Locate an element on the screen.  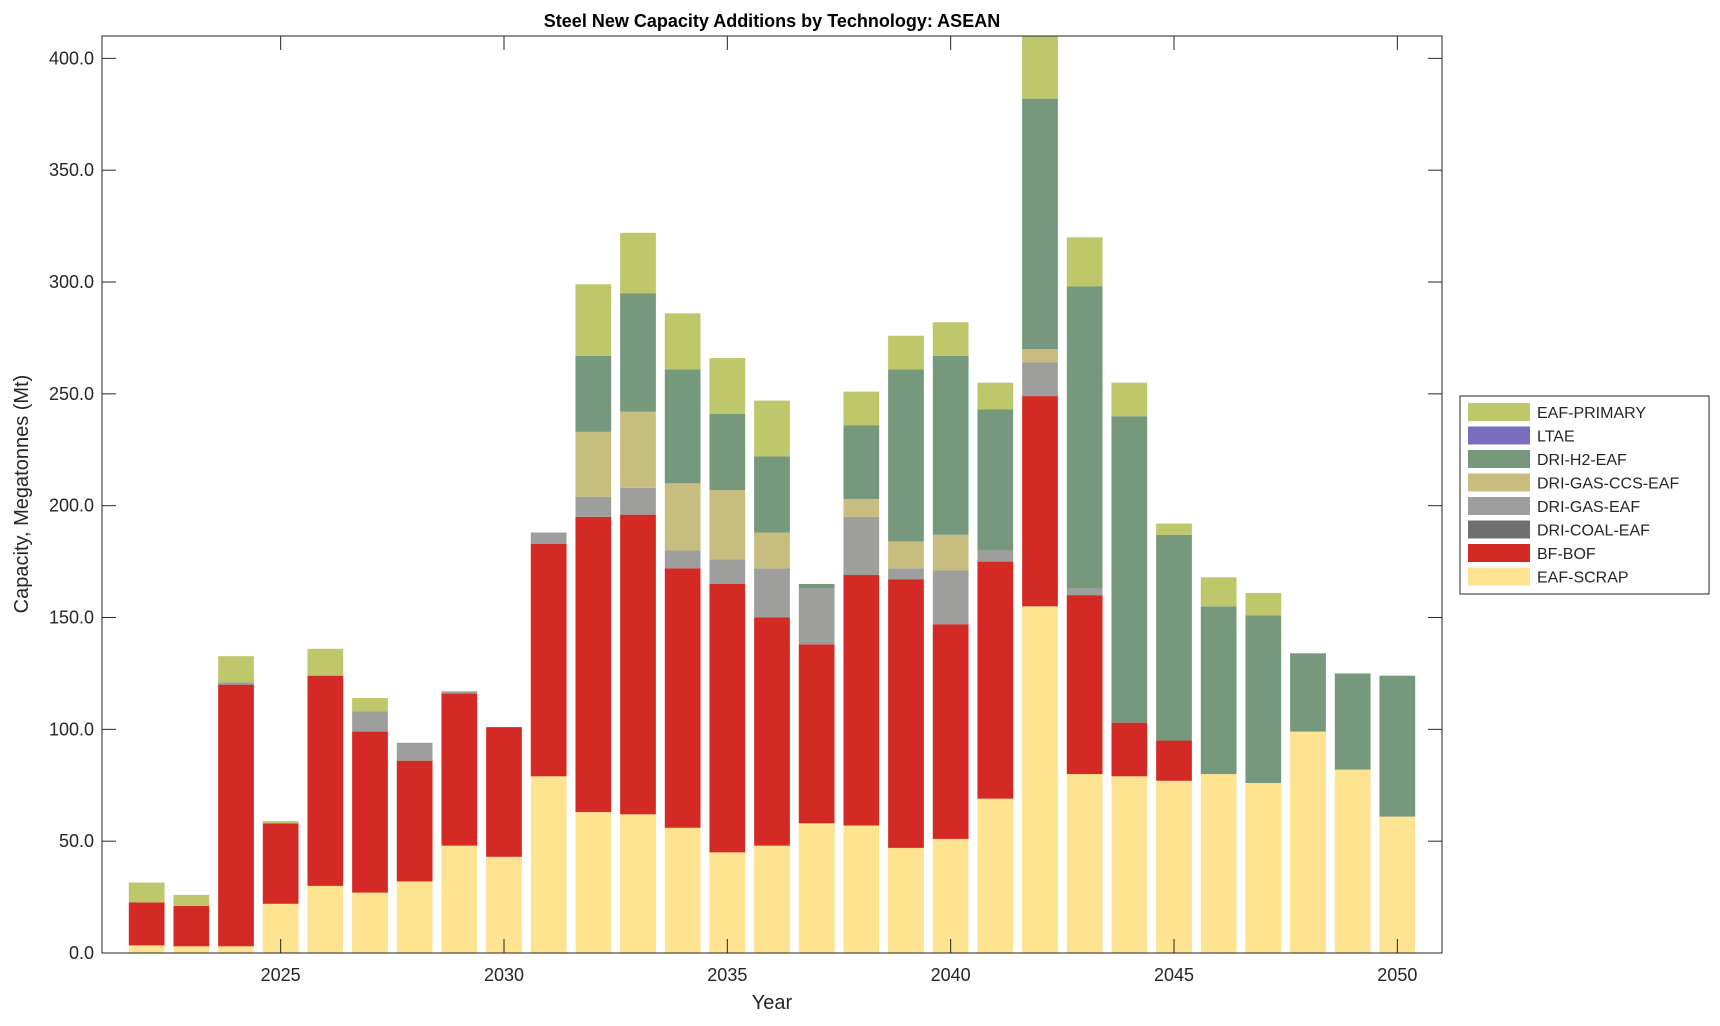
bar-segment-bf-bof-2022 is located at coordinates (146, 924).